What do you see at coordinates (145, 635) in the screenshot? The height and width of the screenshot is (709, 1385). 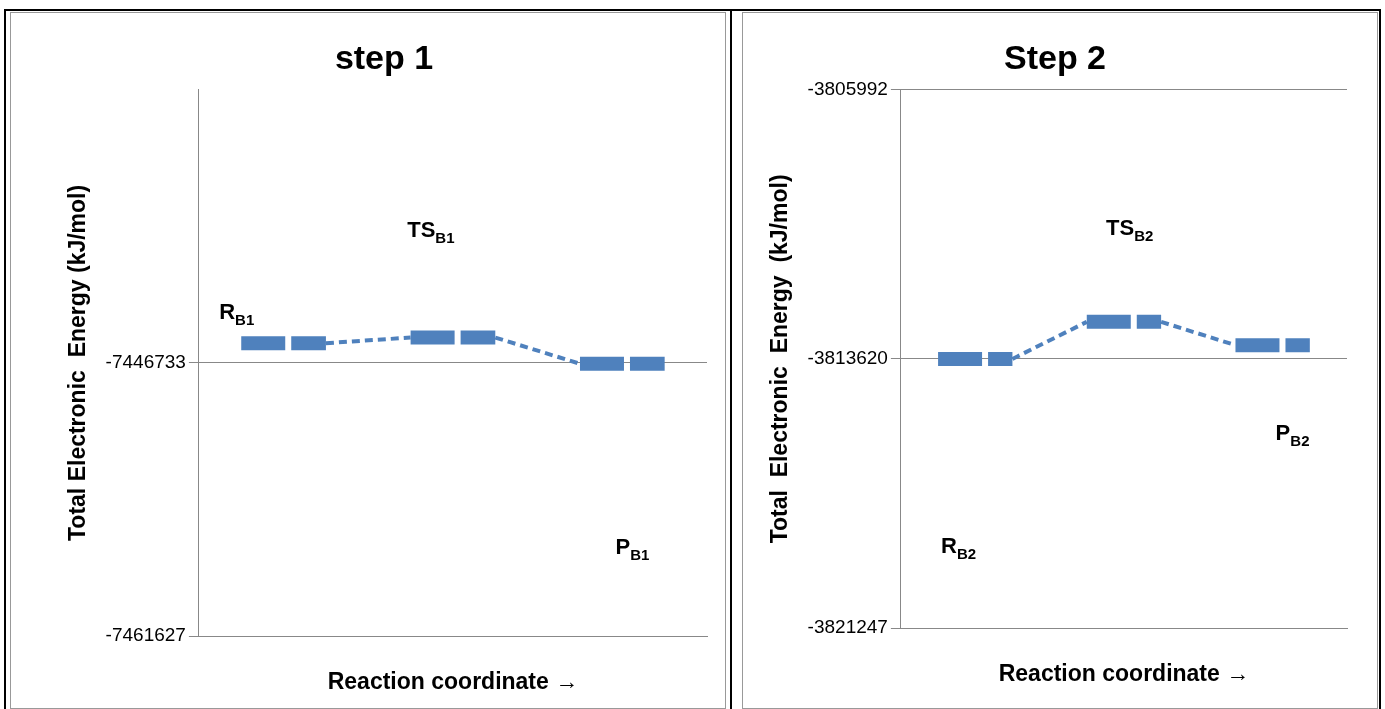 I see `y-tick-label: -7461627` at bounding box center [145, 635].